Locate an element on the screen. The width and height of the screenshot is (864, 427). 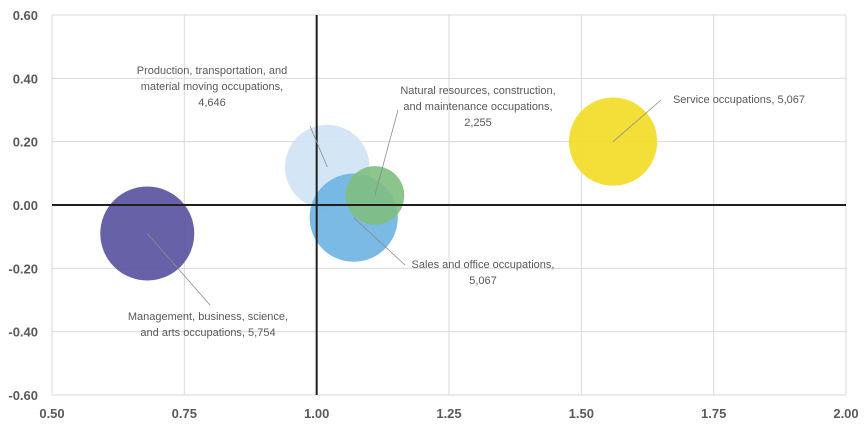
x-tick-label: 1.25 is located at coordinates (448, 413).